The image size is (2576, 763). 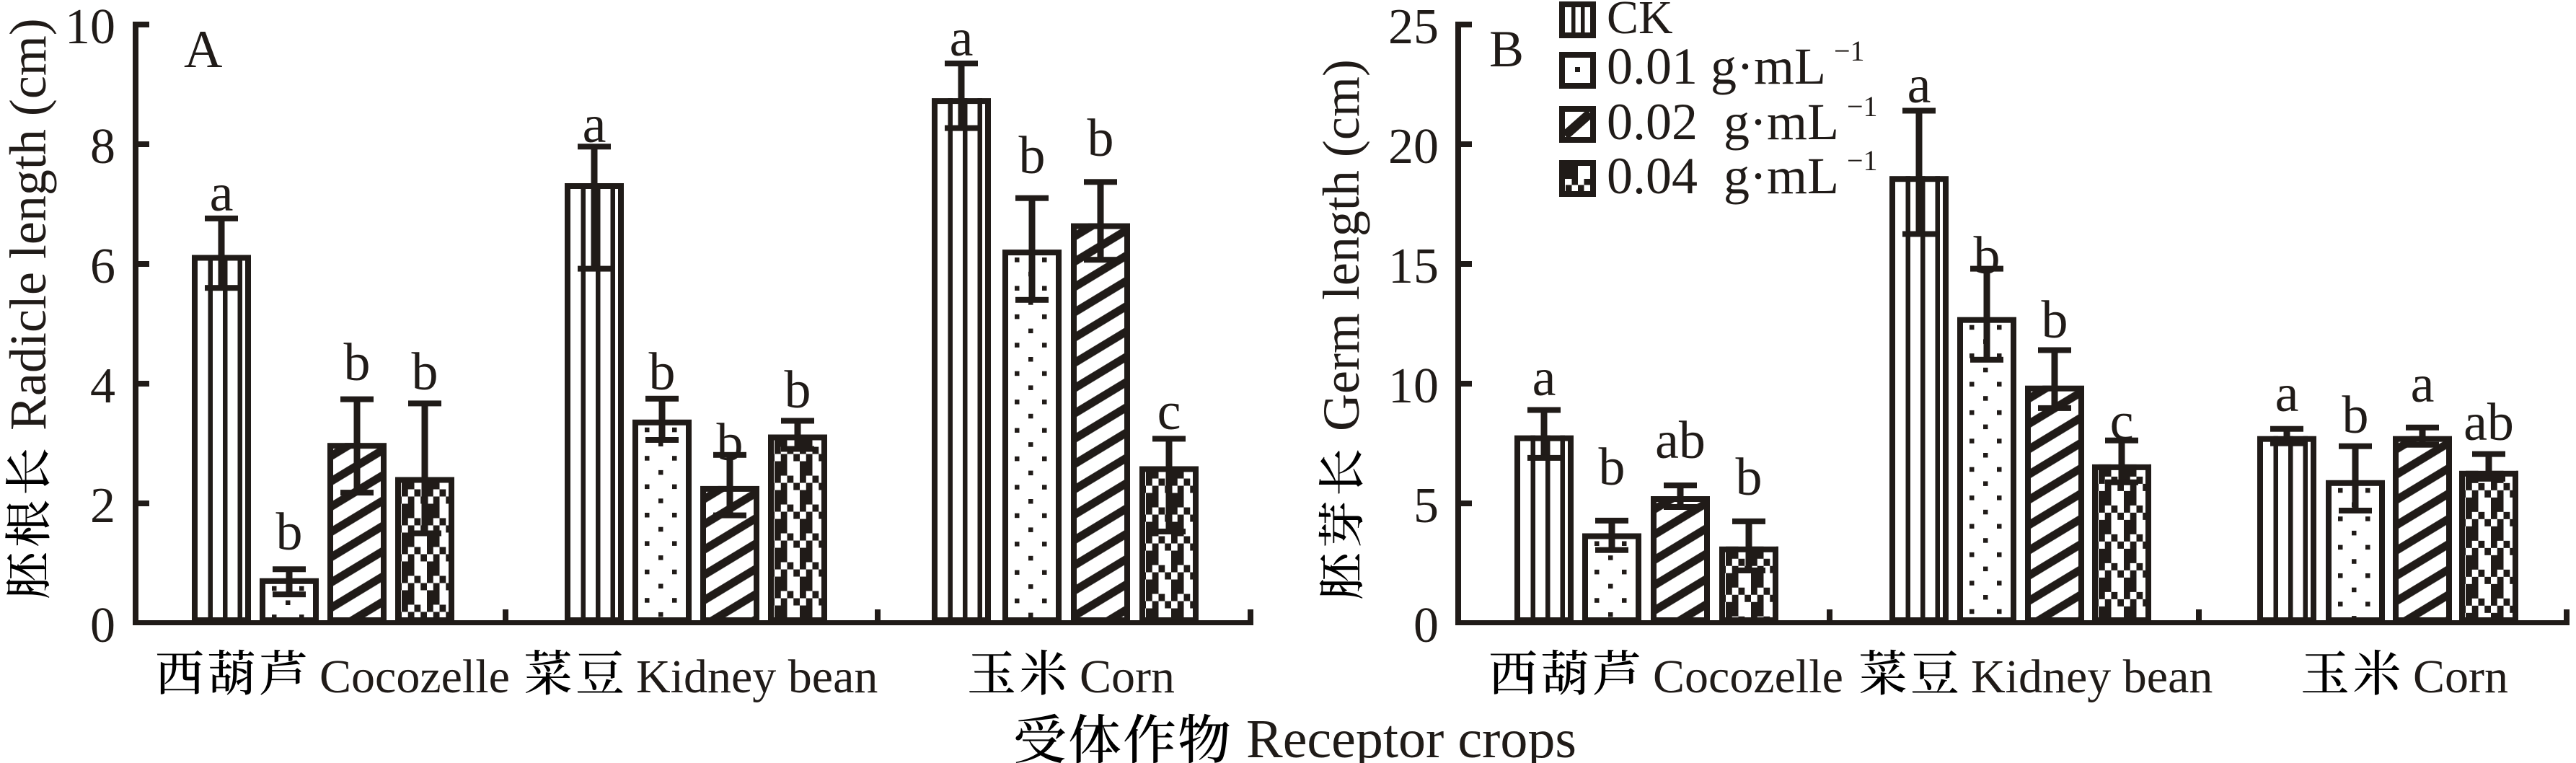 I want to click on svg-text: 5, so click(x=1426, y=506).